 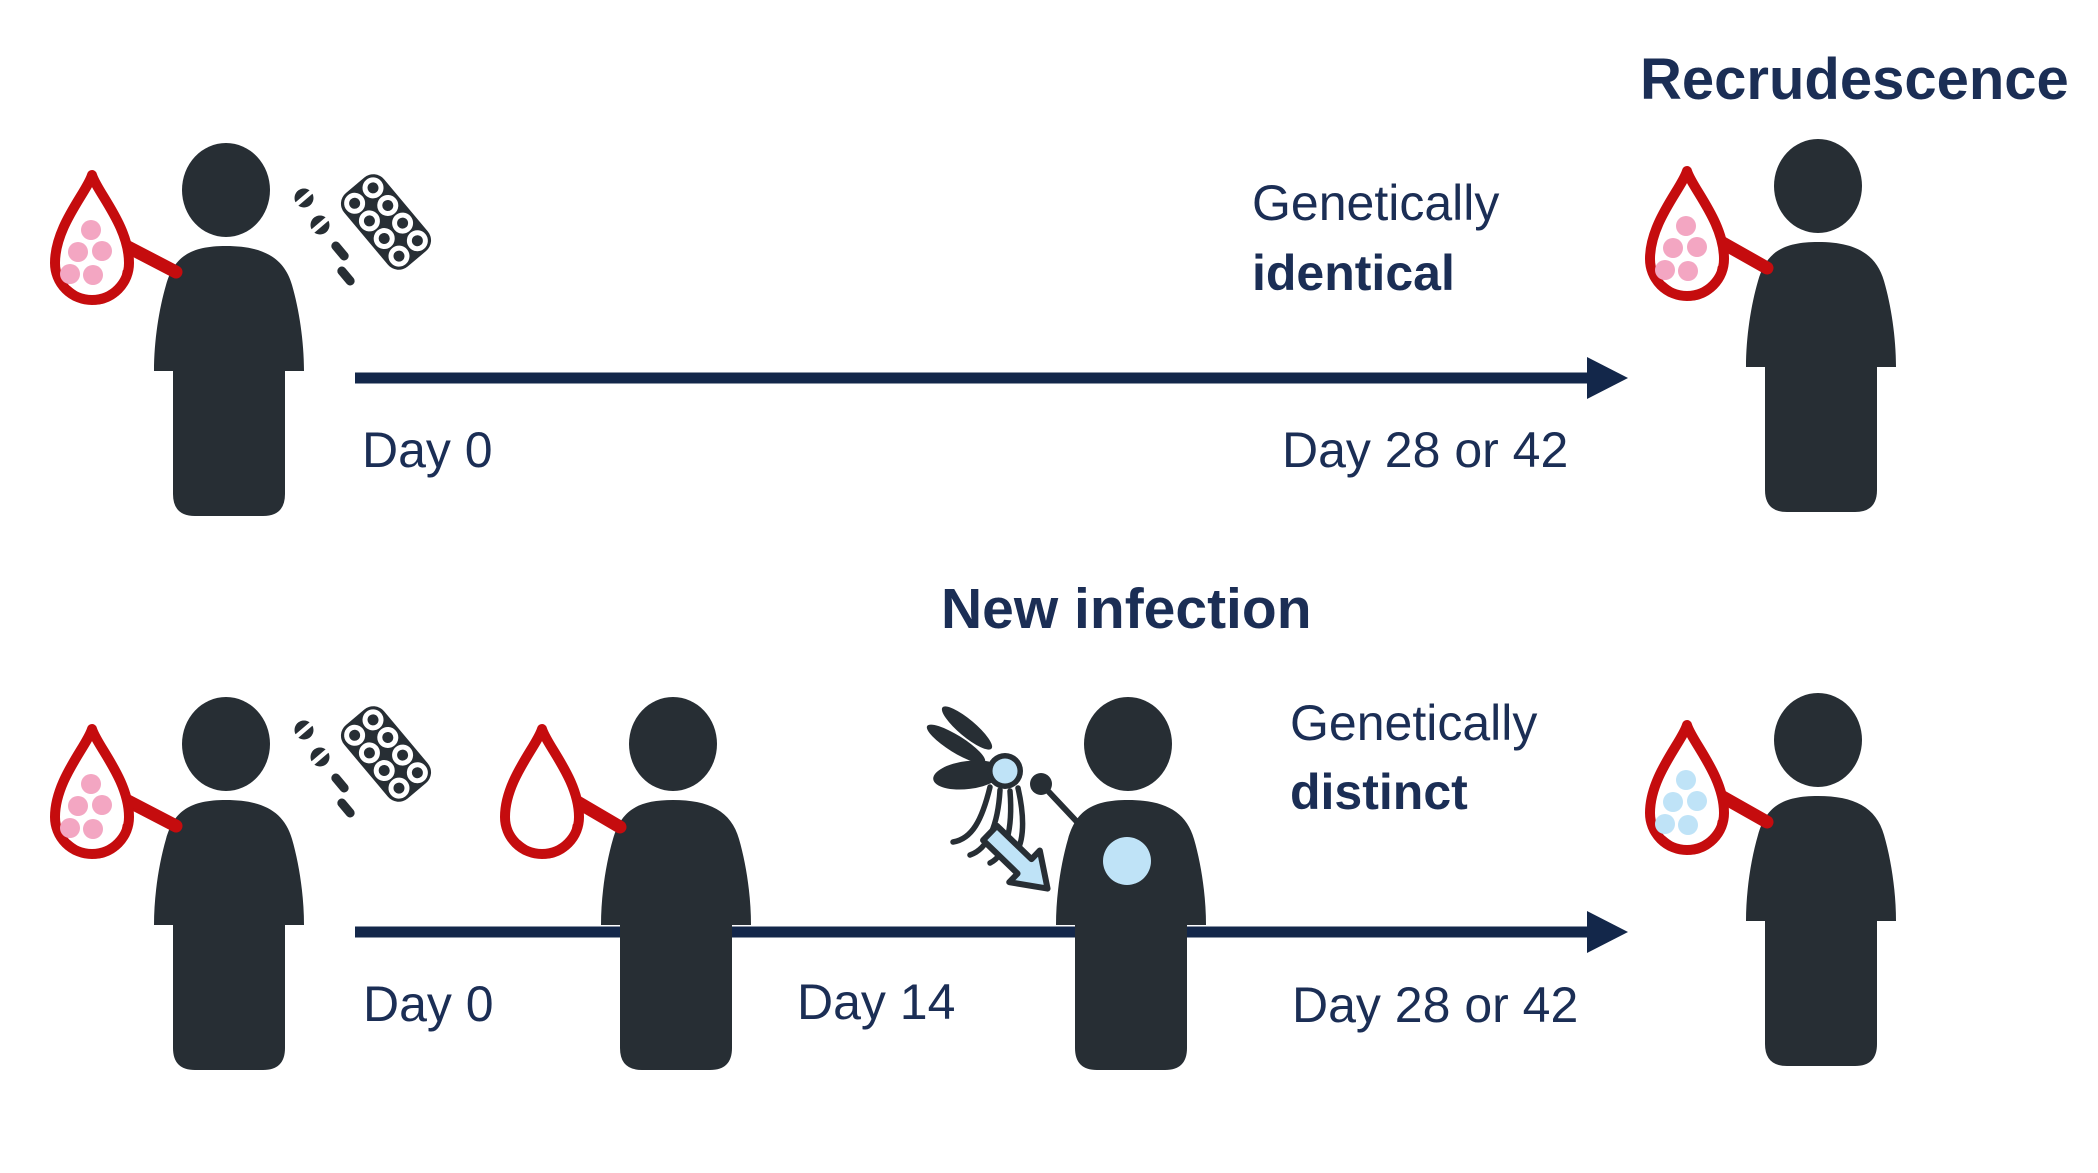 I want to click on genetically-distinct-line1: Genetically, so click(x=1414, y=723).